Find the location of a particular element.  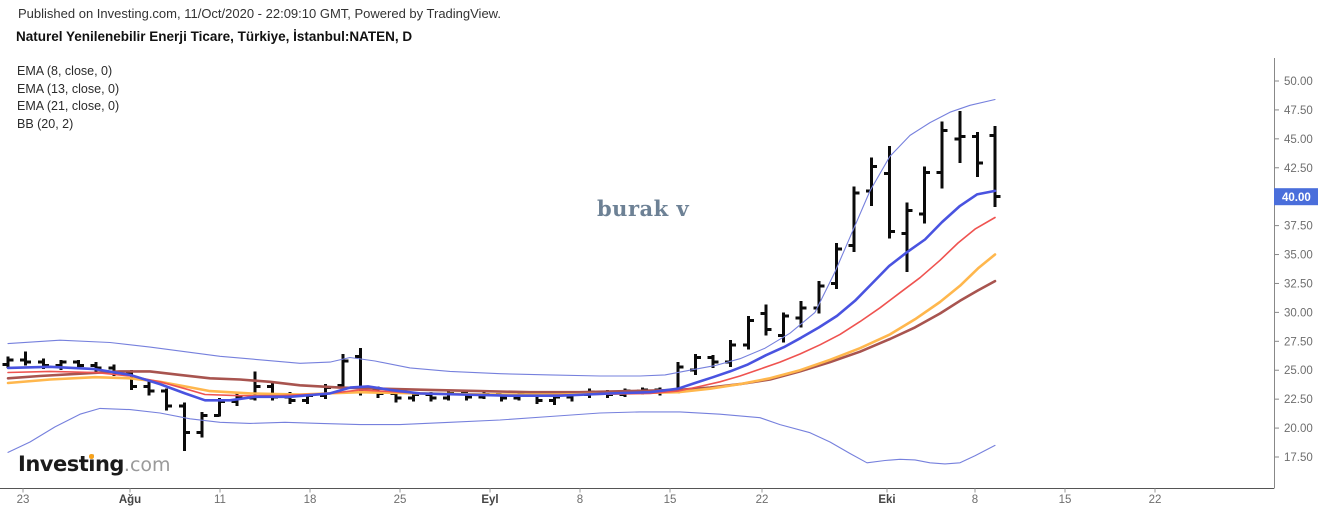

logo-orange-dot-i: i is located at coordinates (91, 464).